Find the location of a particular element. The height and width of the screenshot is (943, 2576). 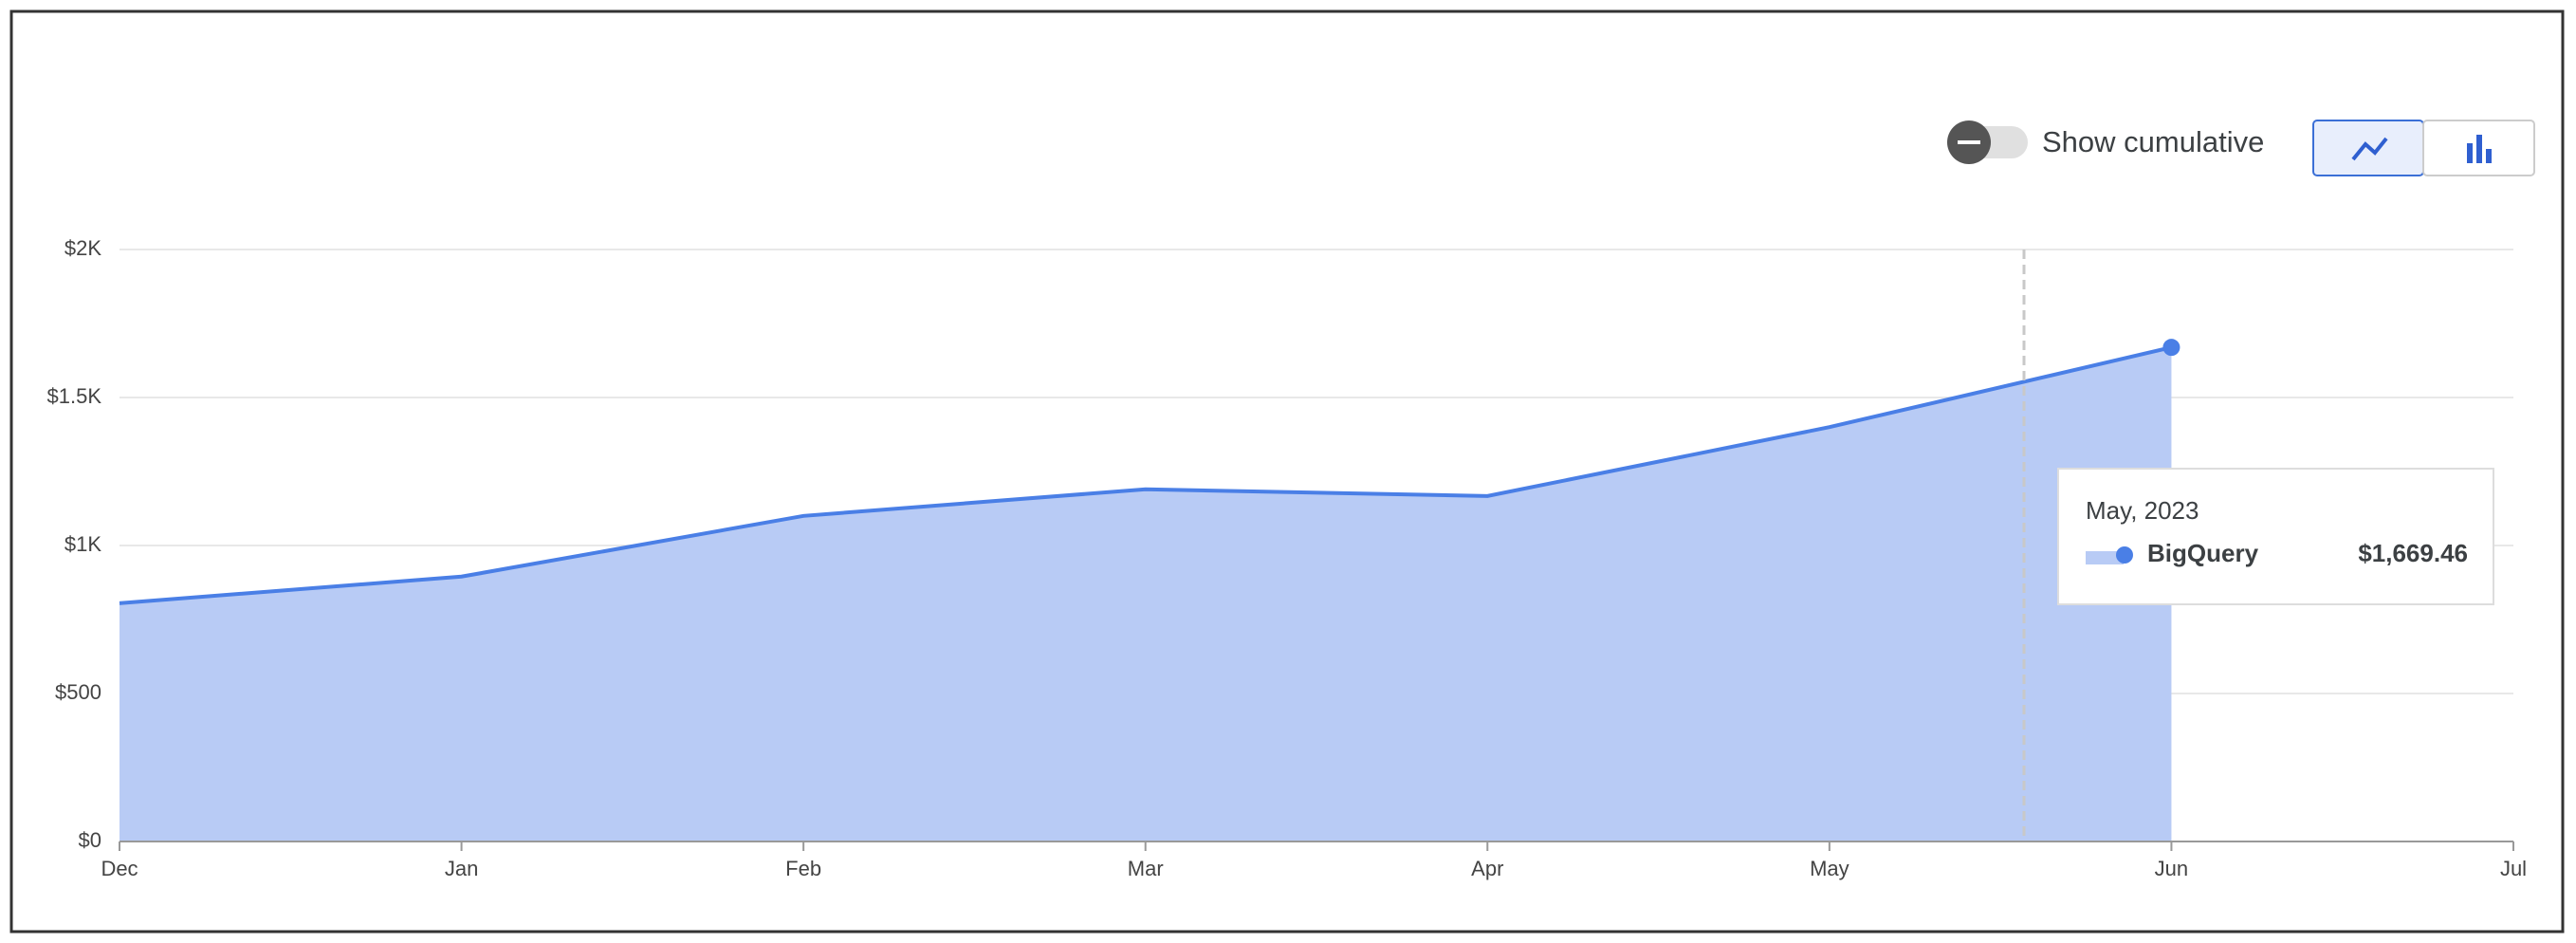

point is located at coordinates (2171, 348).